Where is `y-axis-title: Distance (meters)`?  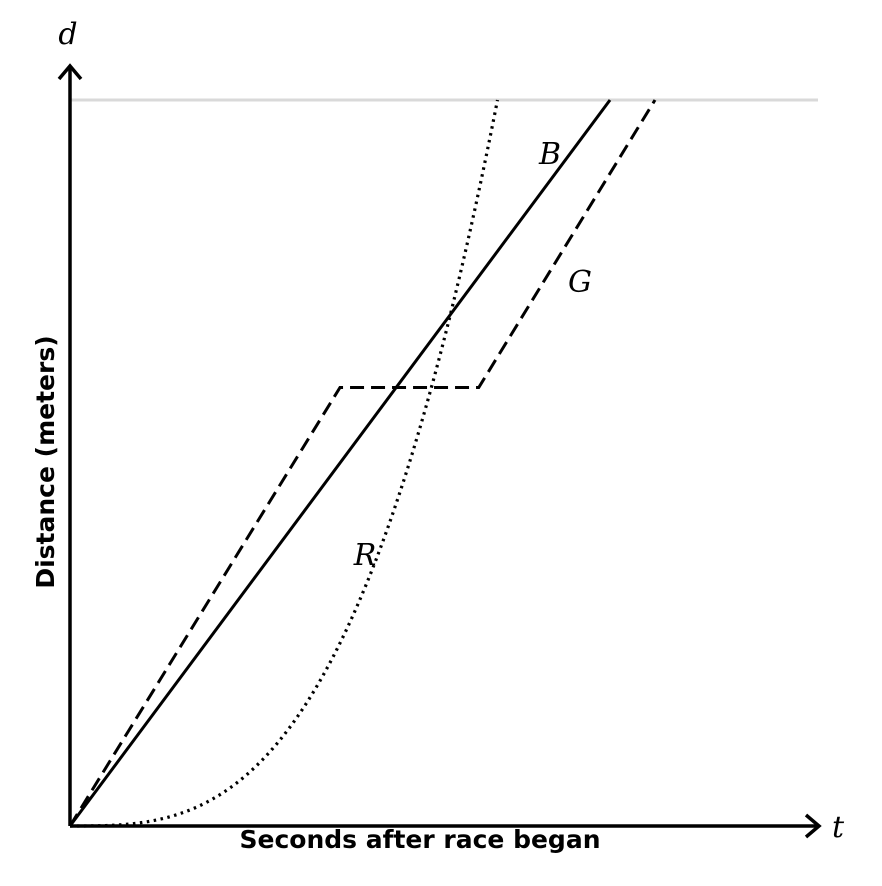
y-axis-title: Distance (meters) is located at coordinates (45, 461).